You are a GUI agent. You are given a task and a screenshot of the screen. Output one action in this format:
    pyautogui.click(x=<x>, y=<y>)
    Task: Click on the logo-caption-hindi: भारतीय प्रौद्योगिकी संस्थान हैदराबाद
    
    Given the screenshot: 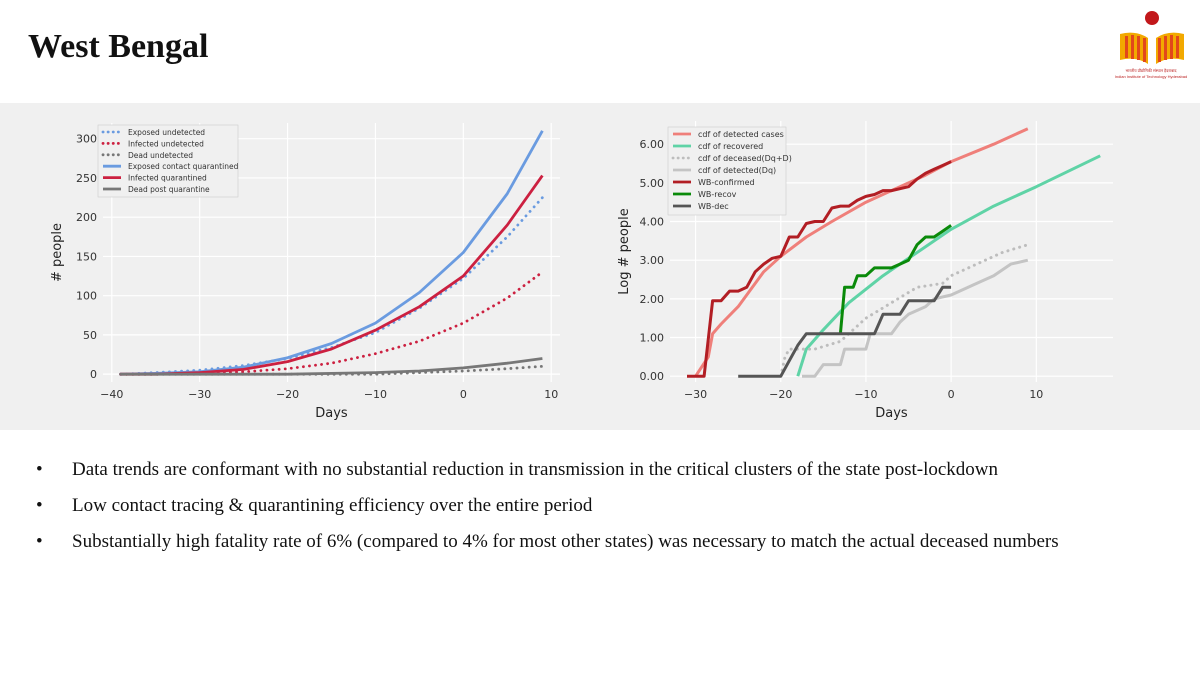 What is the action you would take?
    pyautogui.click(x=1151, y=70)
    